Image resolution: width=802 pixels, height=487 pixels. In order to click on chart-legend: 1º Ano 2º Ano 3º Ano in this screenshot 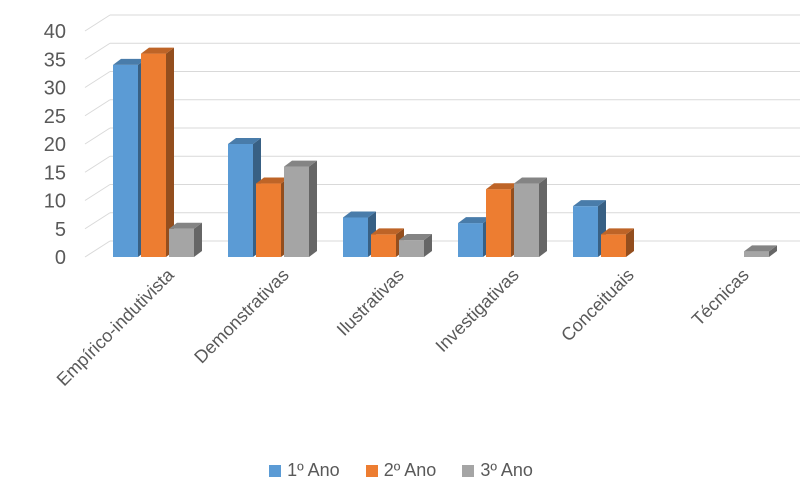, I will do `click(401, 470)`.